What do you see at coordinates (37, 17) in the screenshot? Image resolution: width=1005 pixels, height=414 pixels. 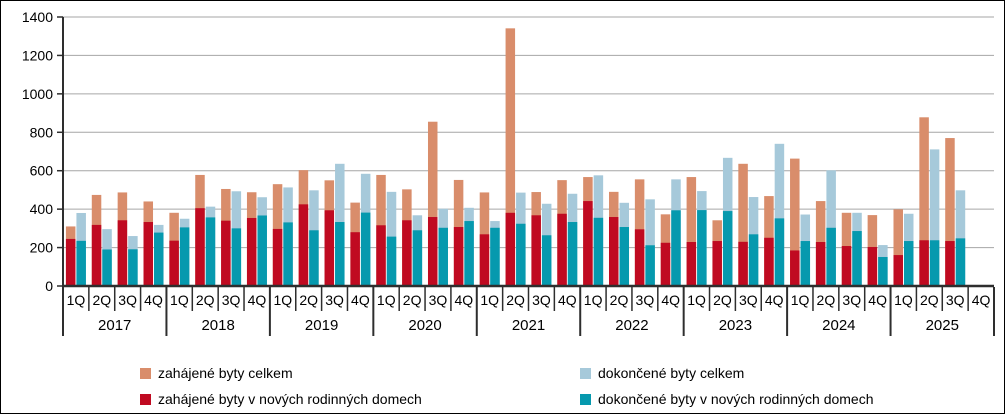 I see `svg-text: 1400` at bounding box center [37, 17].